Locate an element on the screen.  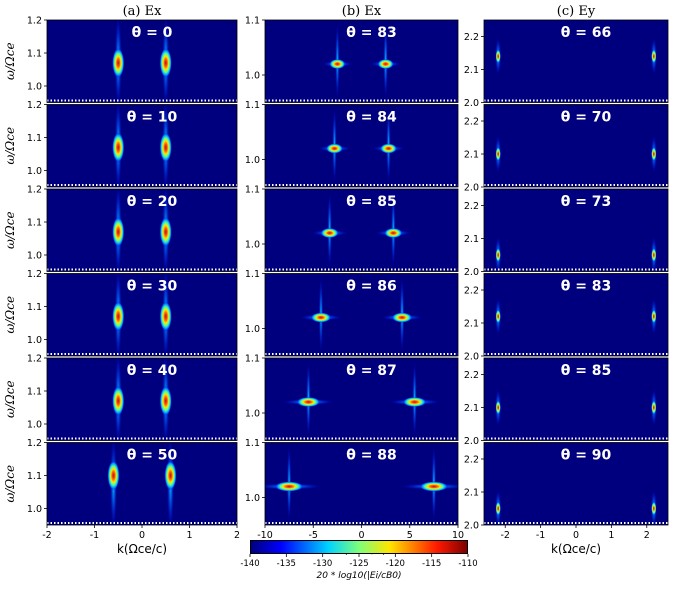
theta-label: θ = 84 is located at coordinates (371, 118).